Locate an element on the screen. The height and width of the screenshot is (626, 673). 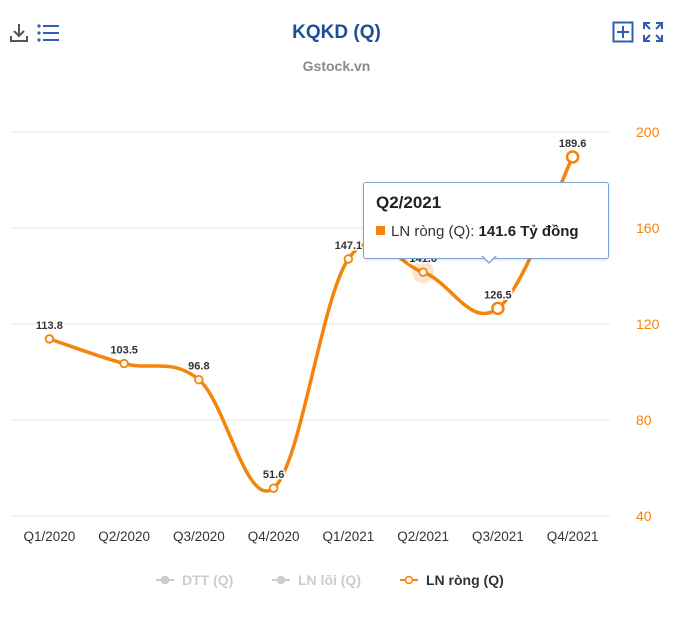
data-label: 51.6 is located at coordinates (273, 475).